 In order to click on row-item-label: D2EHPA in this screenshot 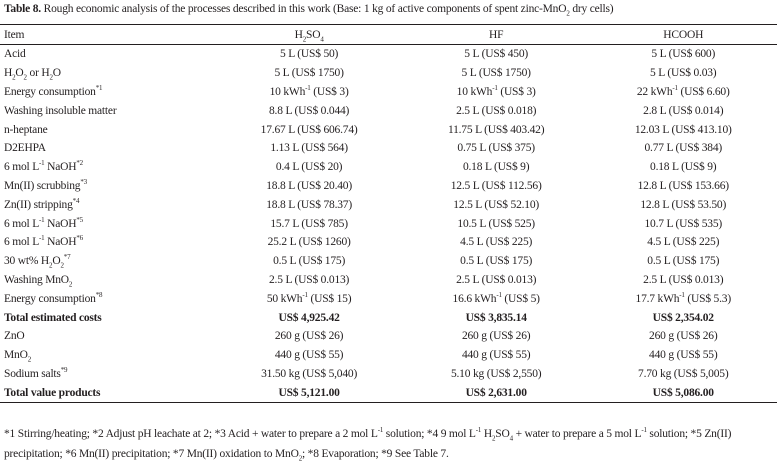, I will do `click(25, 148)`.